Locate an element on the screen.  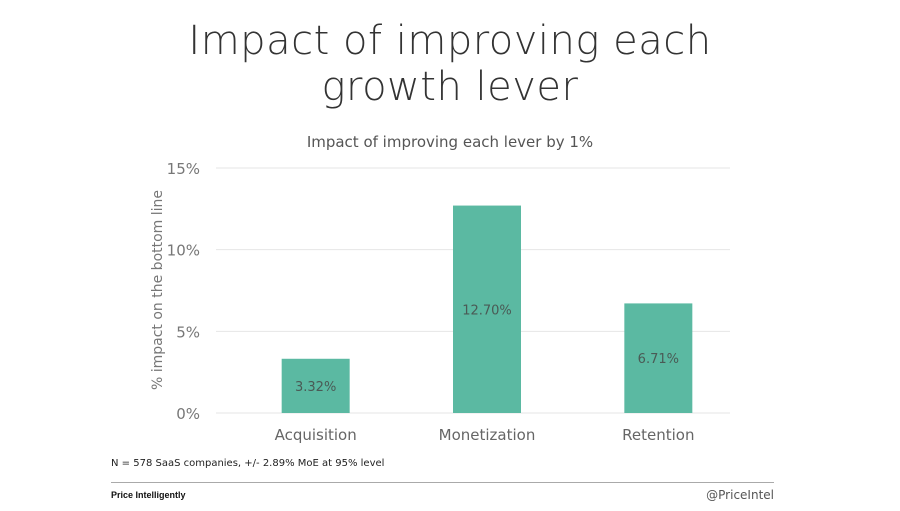
y-axis-label: % impact on the bottom line is located at coordinates (158, 290).